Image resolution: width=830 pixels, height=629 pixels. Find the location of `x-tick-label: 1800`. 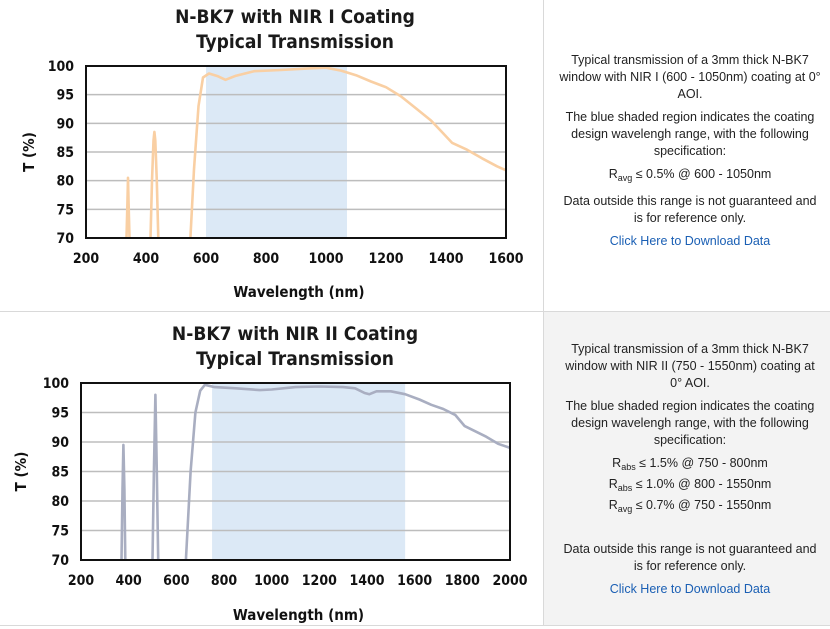

x-tick-label: 1800 is located at coordinates (462, 581).